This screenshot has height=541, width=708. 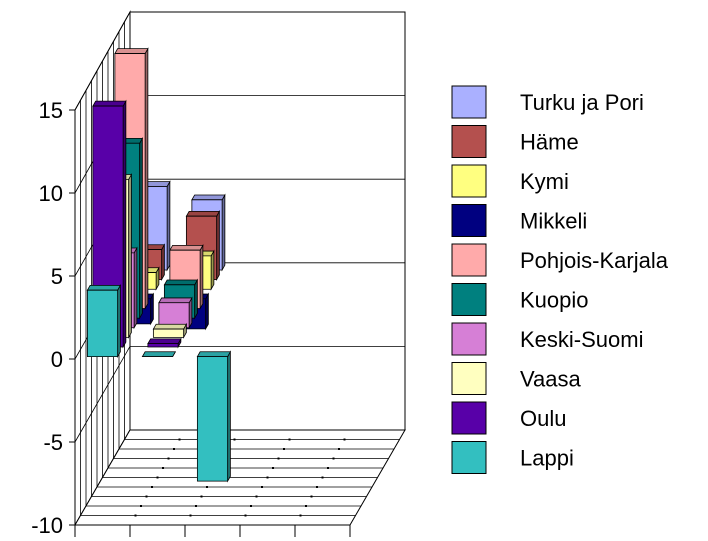 I want to click on legend-label: Turku ja Pori, so click(x=582, y=102).